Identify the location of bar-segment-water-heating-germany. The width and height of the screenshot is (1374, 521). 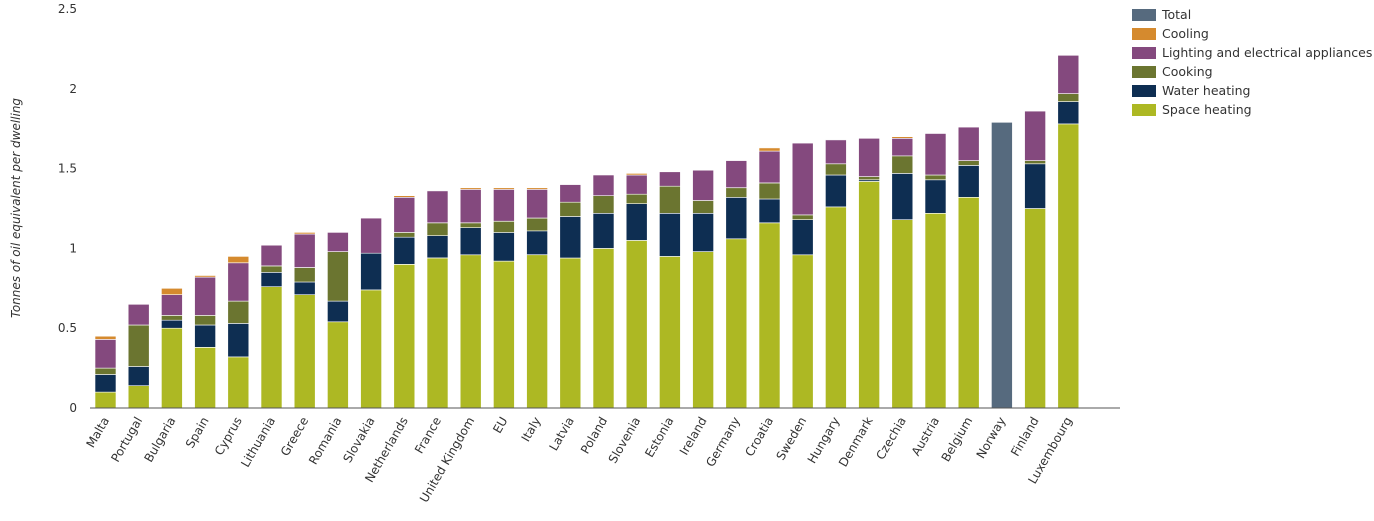
(736, 218).